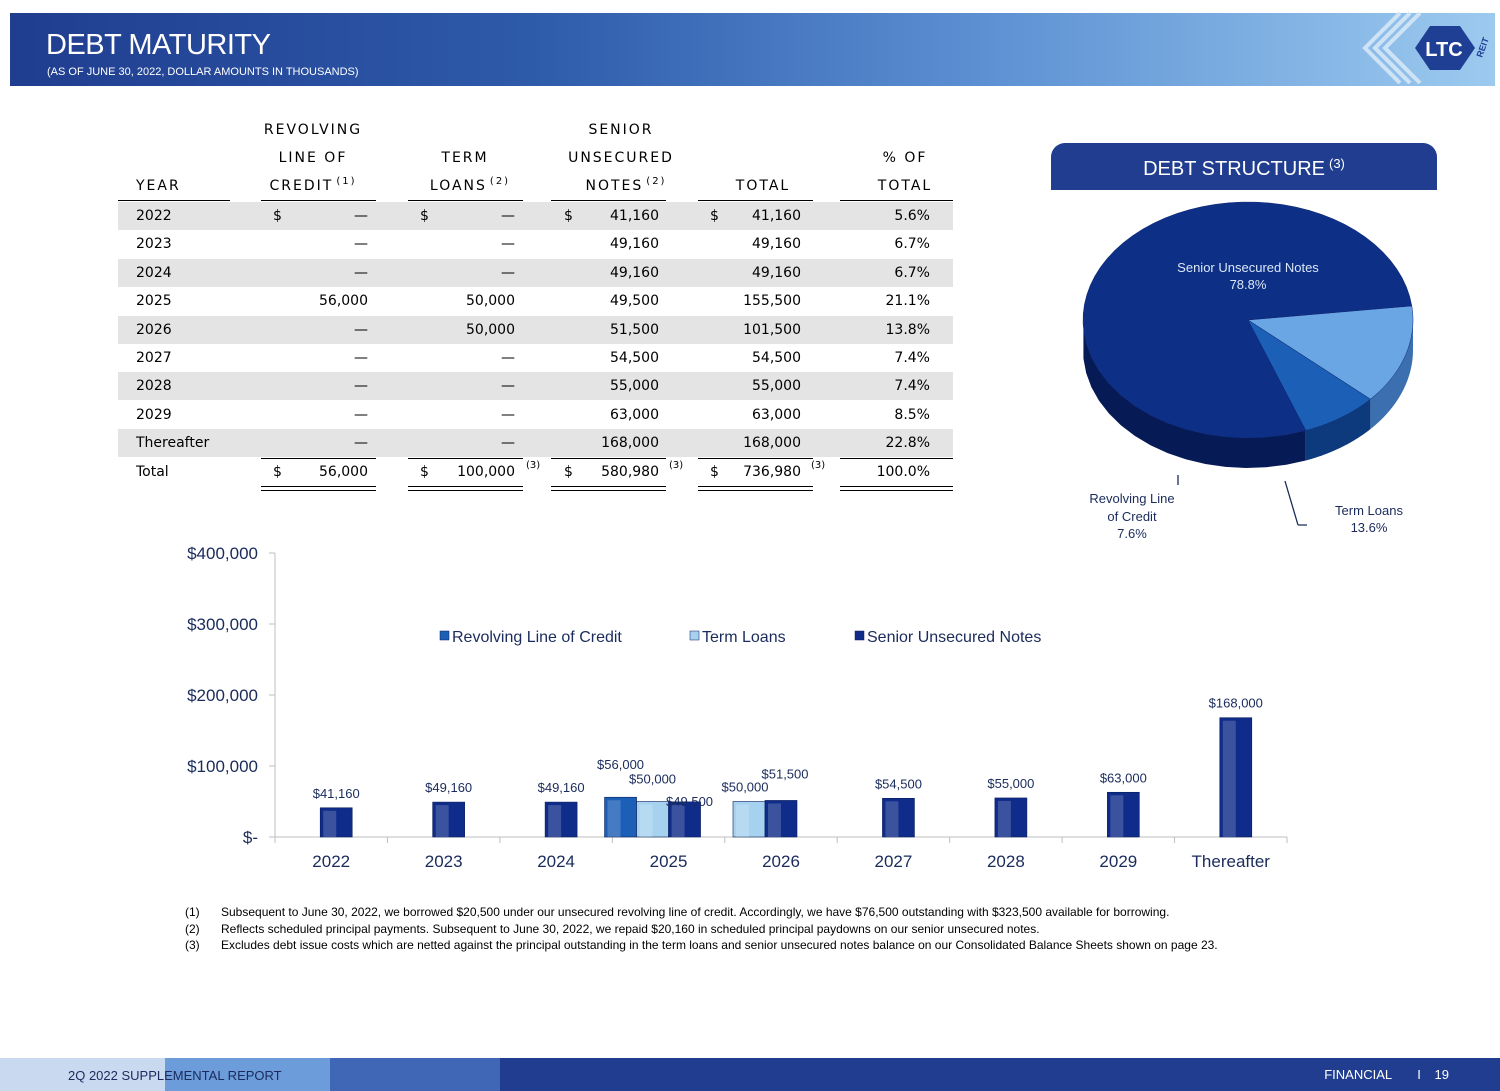  What do you see at coordinates (776, 414) in the screenshot?
I see `cell-total: 63,000` at bounding box center [776, 414].